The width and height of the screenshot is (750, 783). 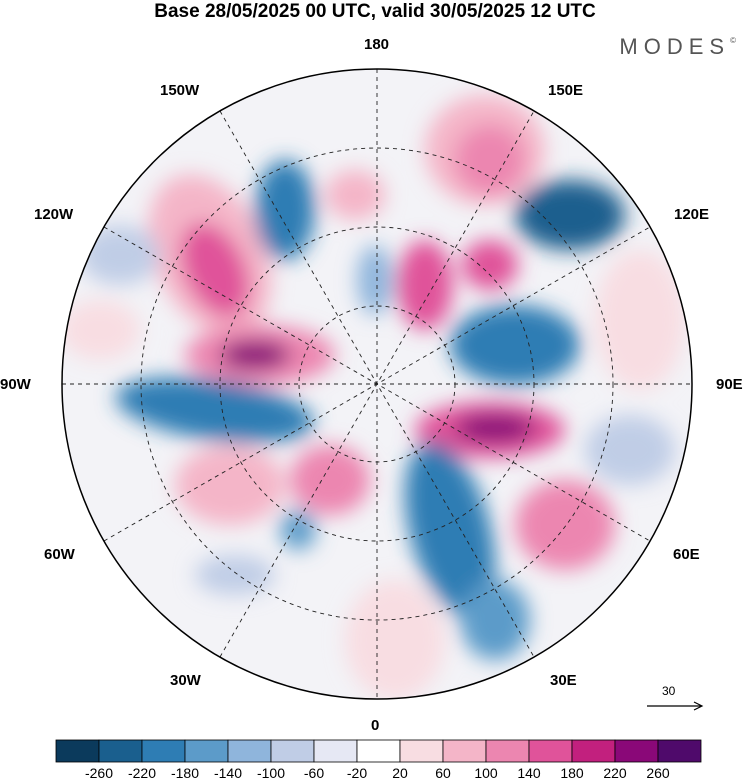 What do you see at coordinates (59, 554) in the screenshot?
I see `lon-label-60w: 60W` at bounding box center [59, 554].